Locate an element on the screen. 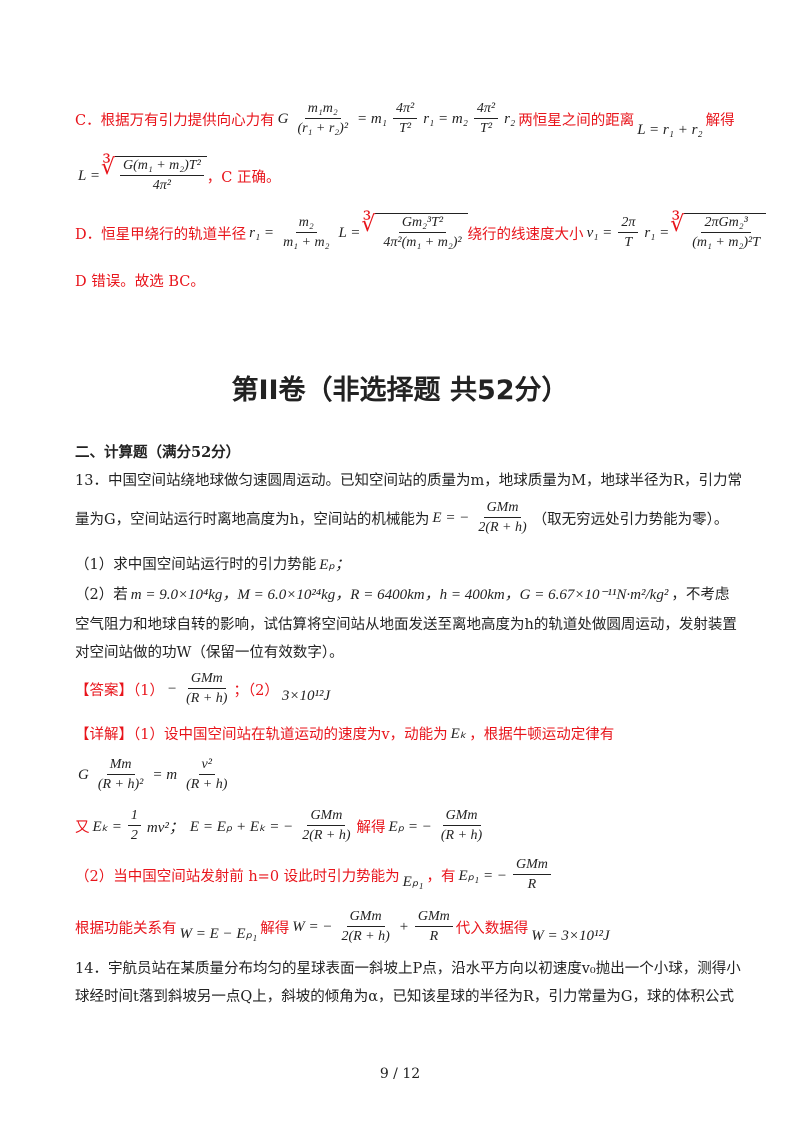 Image resolution: width=800 pixels, height=1132 pixels. den: 4π² is located at coordinates (161, 185).